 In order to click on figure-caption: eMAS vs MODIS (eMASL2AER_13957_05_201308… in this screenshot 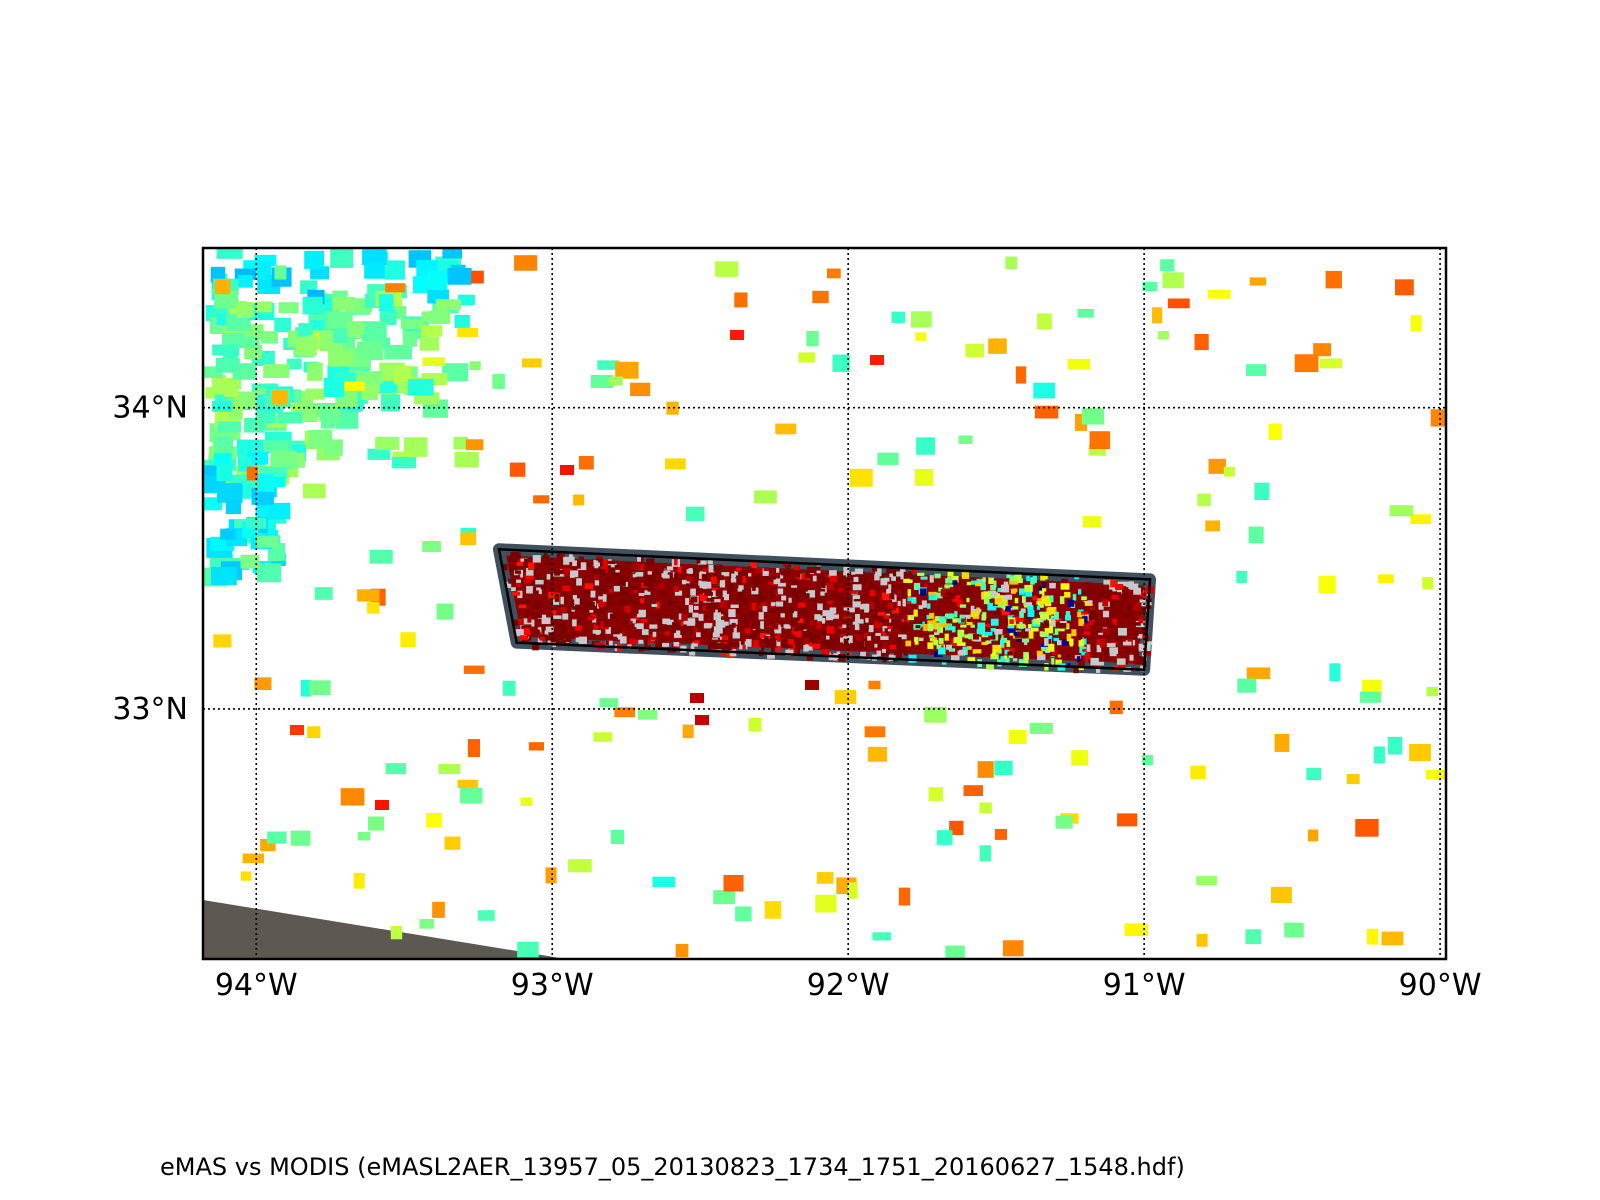, I will do `click(672, 1167)`.